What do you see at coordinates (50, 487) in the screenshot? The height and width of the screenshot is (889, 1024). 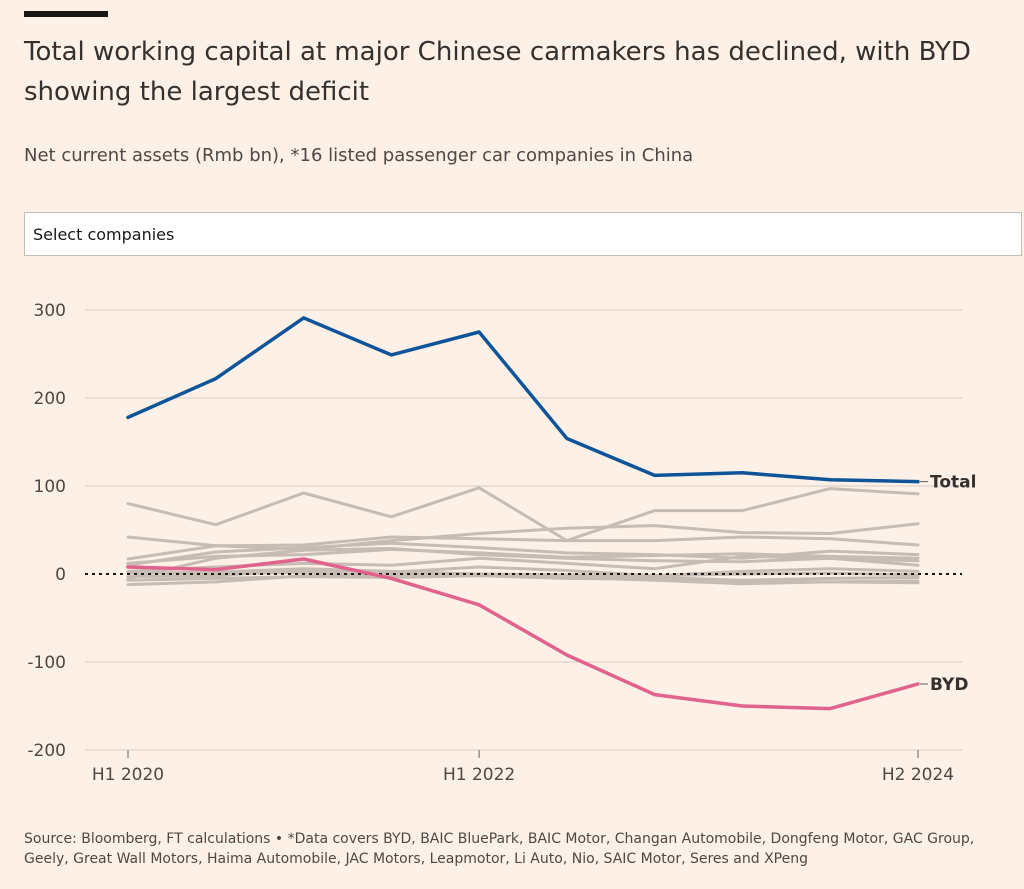 I see `y-tick-label: 100` at bounding box center [50, 487].